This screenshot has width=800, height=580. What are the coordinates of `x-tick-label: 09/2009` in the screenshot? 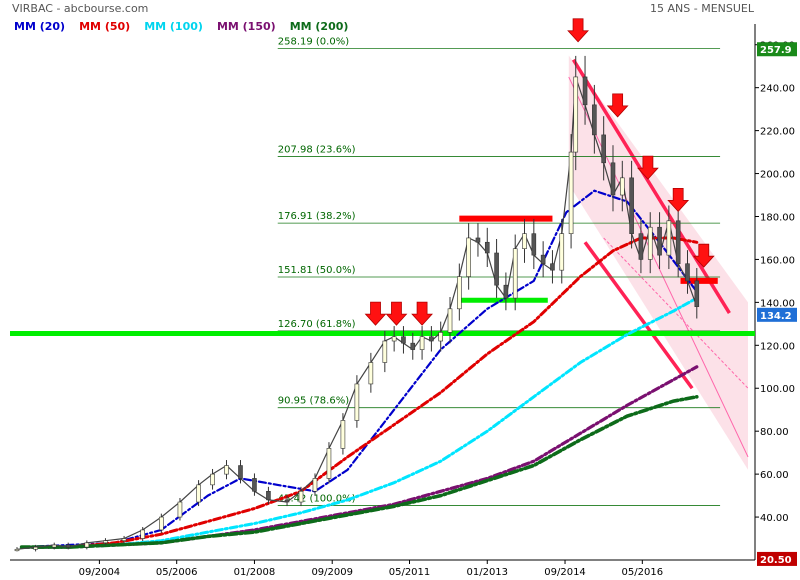 It's located at (332, 572).